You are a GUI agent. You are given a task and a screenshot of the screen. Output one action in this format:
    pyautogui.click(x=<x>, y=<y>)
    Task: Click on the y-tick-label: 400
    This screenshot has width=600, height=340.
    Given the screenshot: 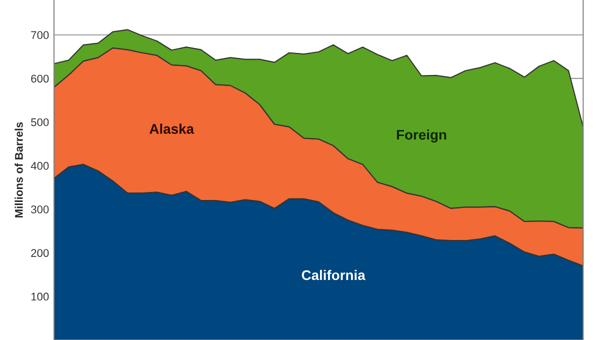 What is the action you would take?
    pyautogui.click(x=39, y=166)
    